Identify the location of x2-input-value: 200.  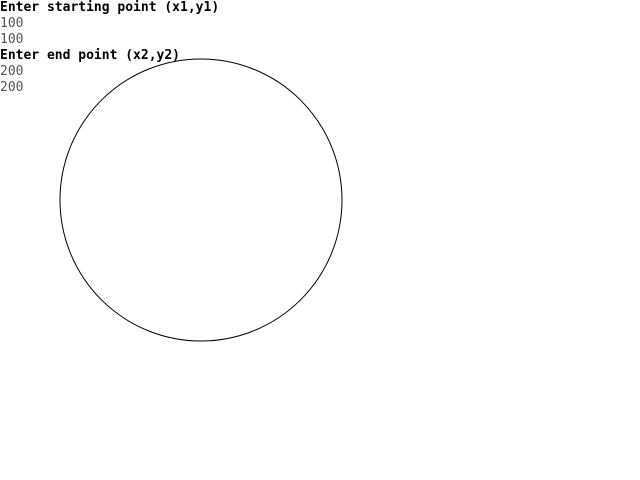
(12, 71).